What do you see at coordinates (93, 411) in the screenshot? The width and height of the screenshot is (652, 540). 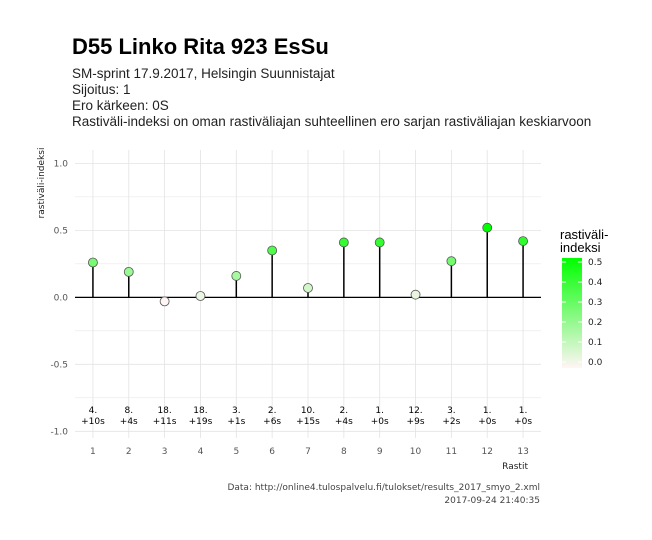 I see `rank-label: 4.` at bounding box center [93, 411].